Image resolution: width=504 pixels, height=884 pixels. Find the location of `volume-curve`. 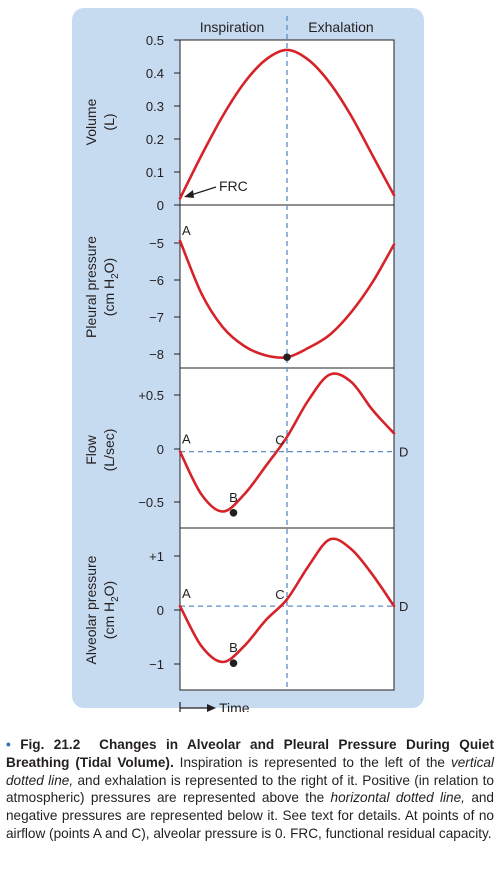

volume-curve is located at coordinates (287, 124).